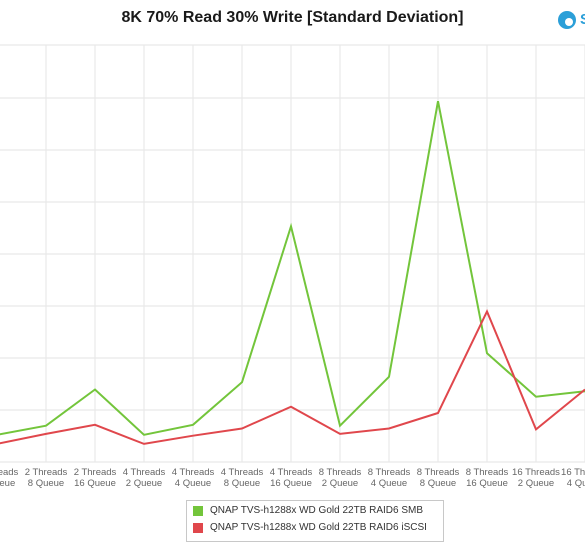  Describe the element at coordinates (144, 483) in the screenshot. I see `x-tick-label-3-1: 2 Queue` at that location.